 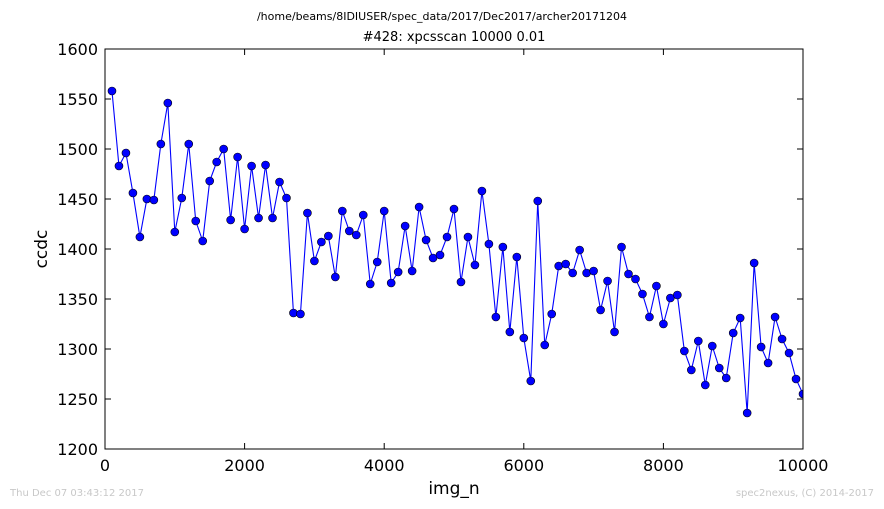 What do you see at coordinates (77, 299) in the screenshot?
I see `y-tick-label: 1350` at bounding box center [77, 299].